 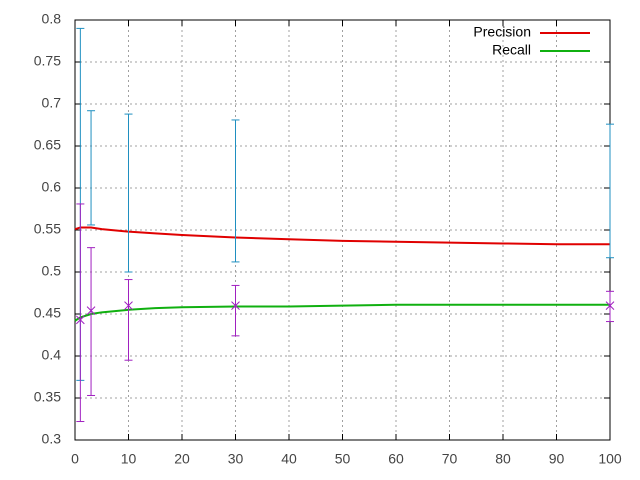 What do you see at coordinates (236, 459) in the screenshot?
I see `x-tick-label: 30` at bounding box center [236, 459].